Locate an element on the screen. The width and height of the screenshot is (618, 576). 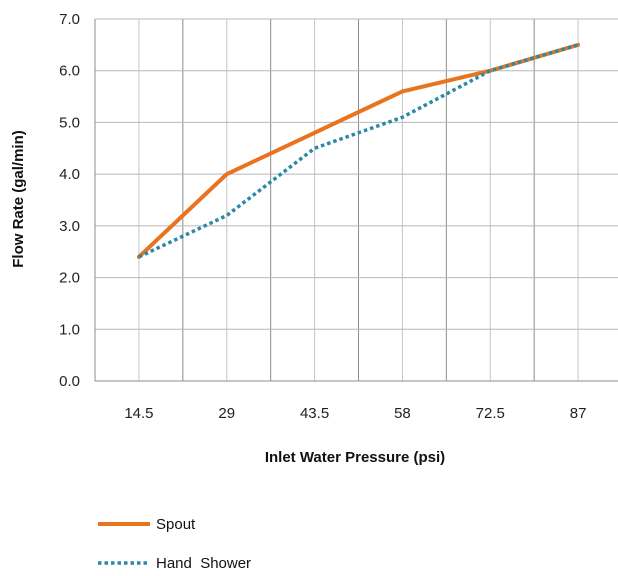
x-tick-label: 29 is located at coordinates (226, 413).